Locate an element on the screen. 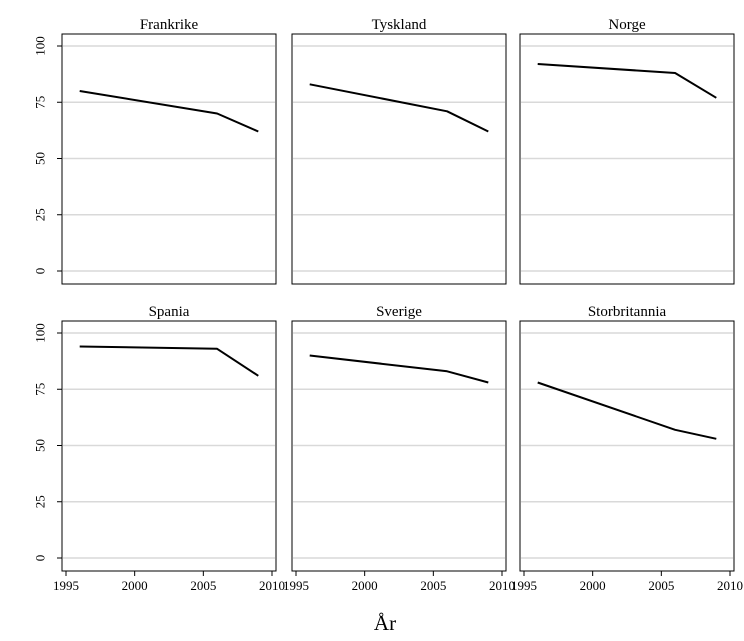 The height and width of the screenshot is (641, 744). panel-title: Frankrike is located at coordinates (169, 25).